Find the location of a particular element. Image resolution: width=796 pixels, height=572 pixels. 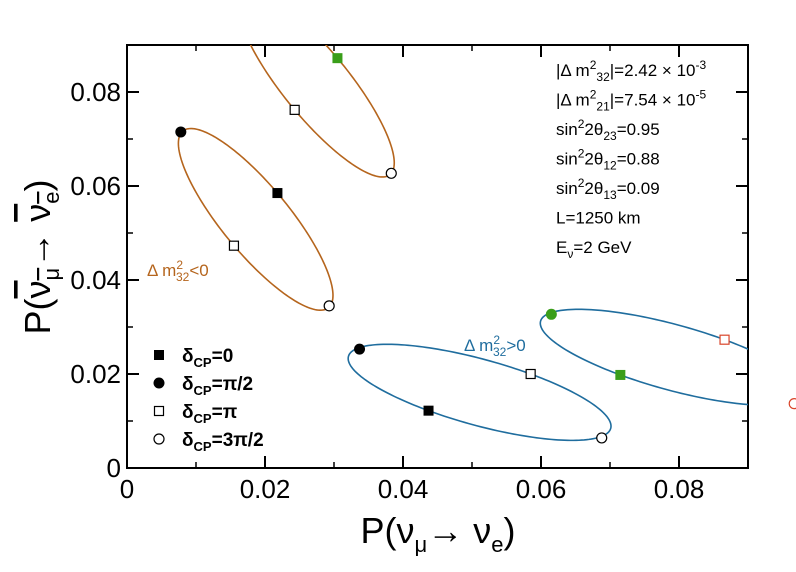

ellipse-inverted-upper is located at coordinates (322, 111).